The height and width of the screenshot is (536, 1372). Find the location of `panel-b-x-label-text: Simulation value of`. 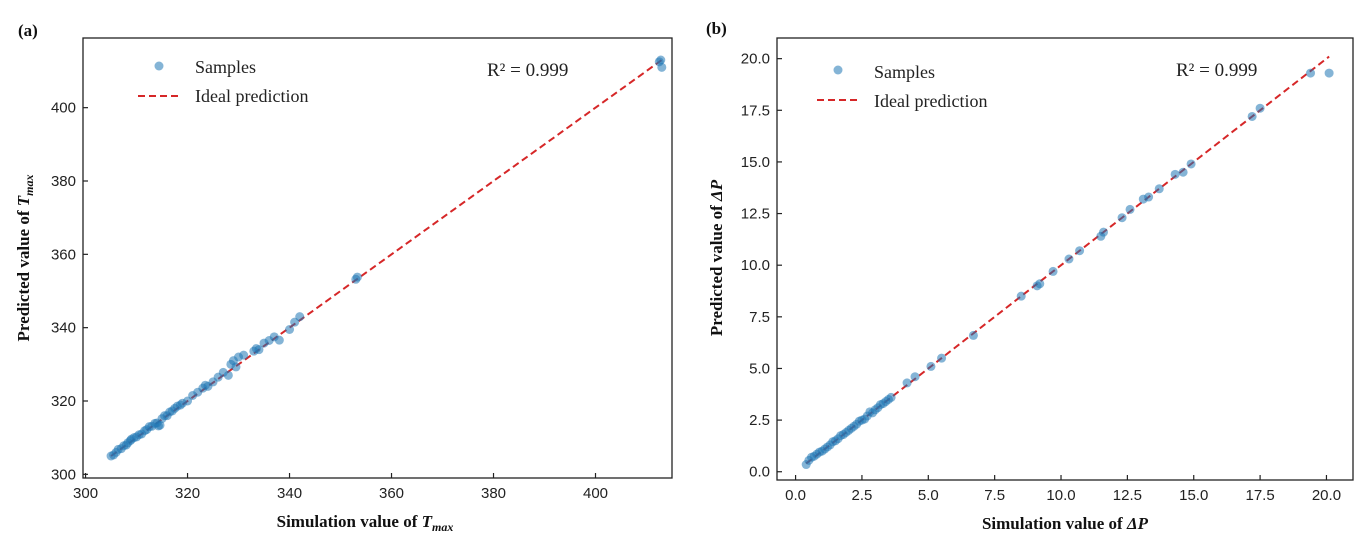

panel-b-x-label-text: Simulation value of is located at coordinates (1052, 523).